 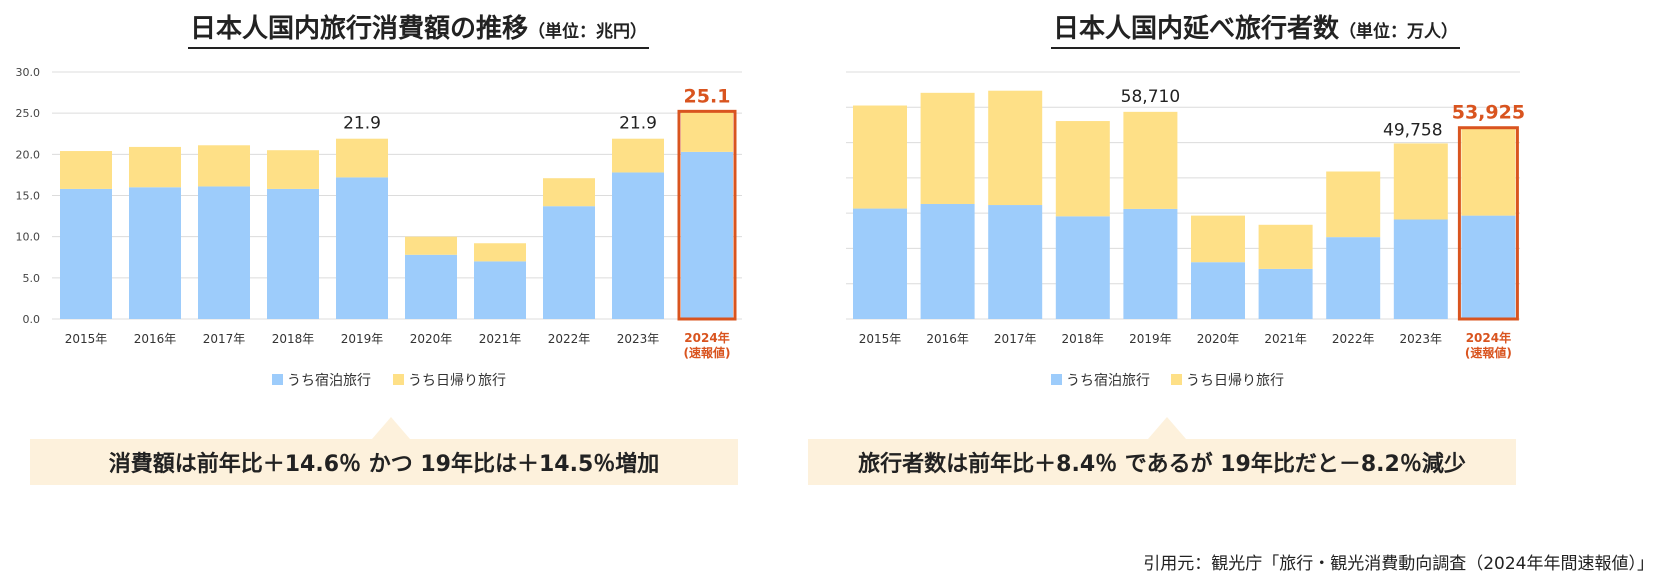 I want to click on travelers-x-tick-label: 2024年, so click(x=1488, y=337).